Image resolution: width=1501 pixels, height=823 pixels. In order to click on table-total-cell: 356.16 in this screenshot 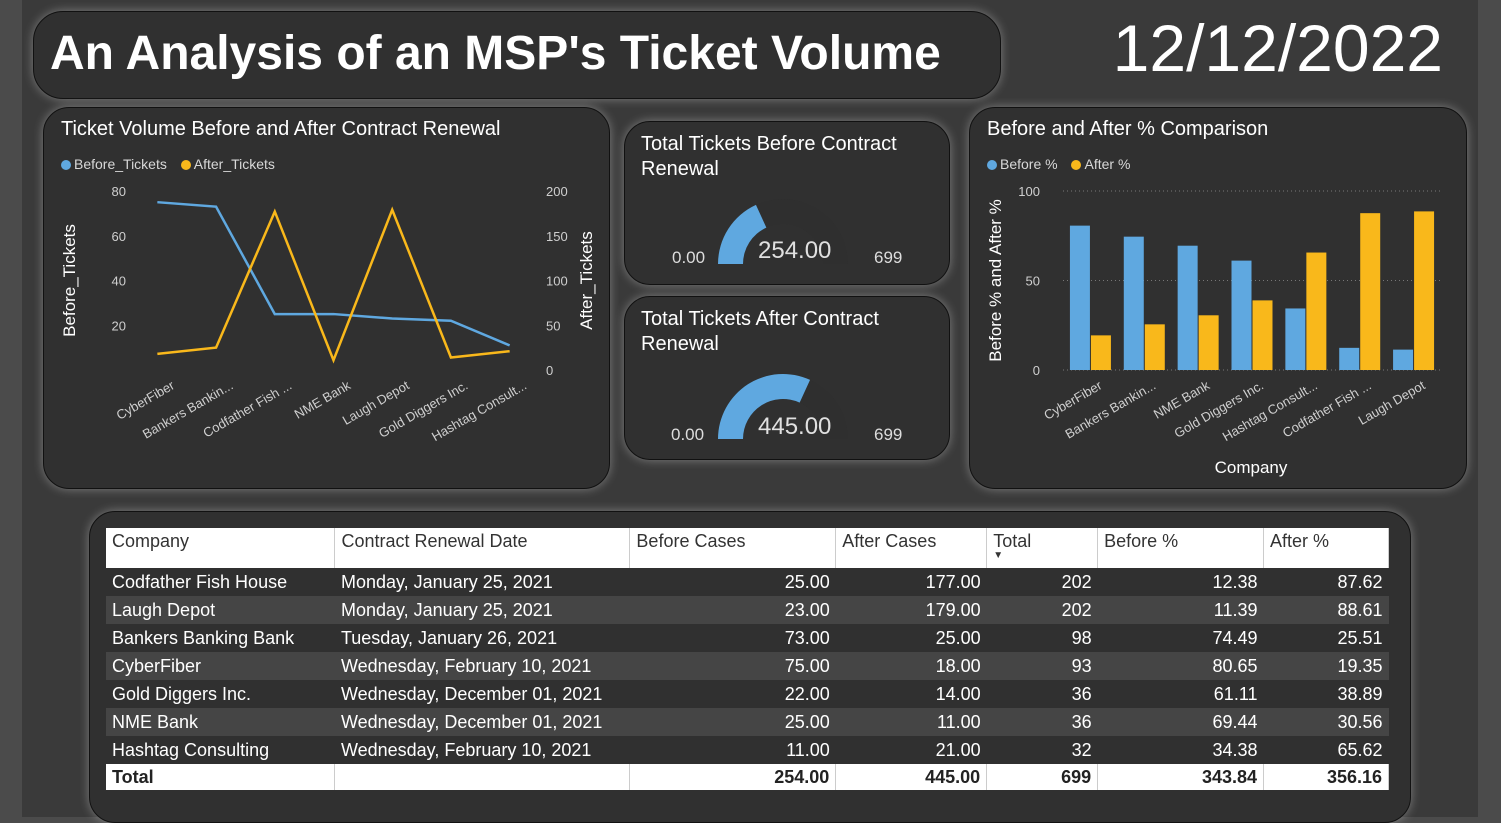, I will do `click(1326, 777)`.